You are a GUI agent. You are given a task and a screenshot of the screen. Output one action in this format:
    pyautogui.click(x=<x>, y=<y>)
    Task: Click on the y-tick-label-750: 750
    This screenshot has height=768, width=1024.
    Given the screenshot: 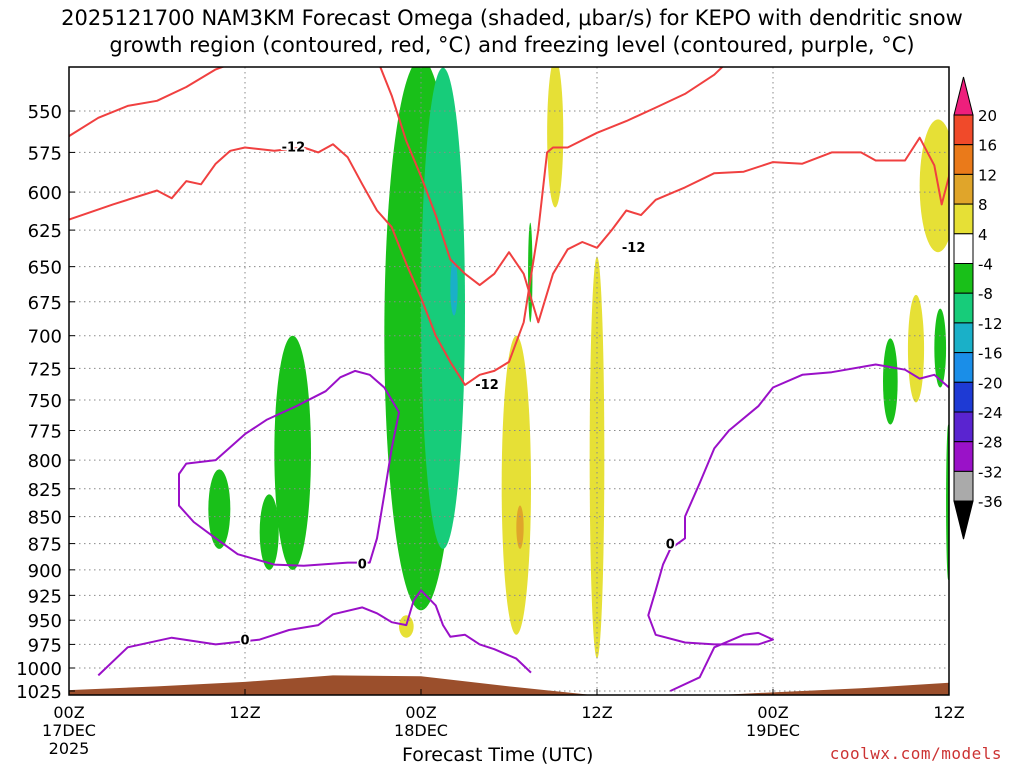 What is the action you would take?
    pyautogui.click(x=45, y=401)
    